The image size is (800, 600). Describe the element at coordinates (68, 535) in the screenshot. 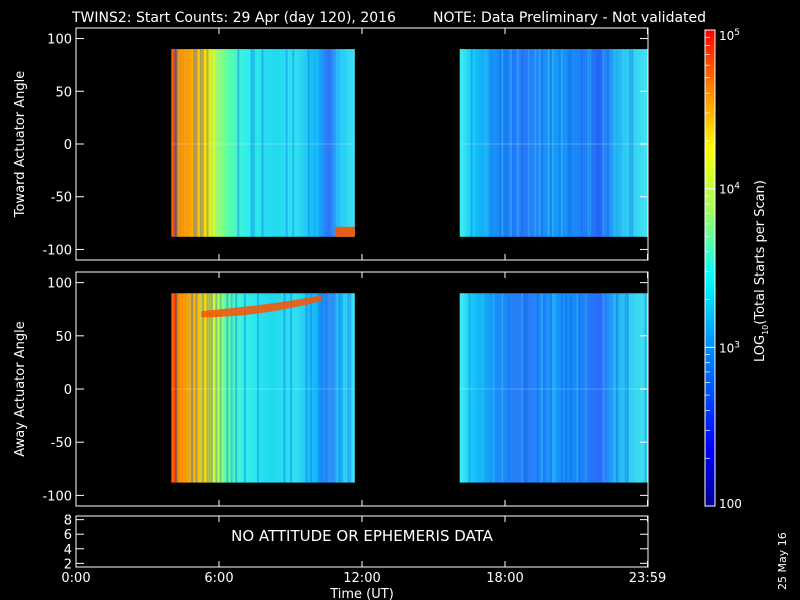

I see `y-tick-label: 6` at that location.